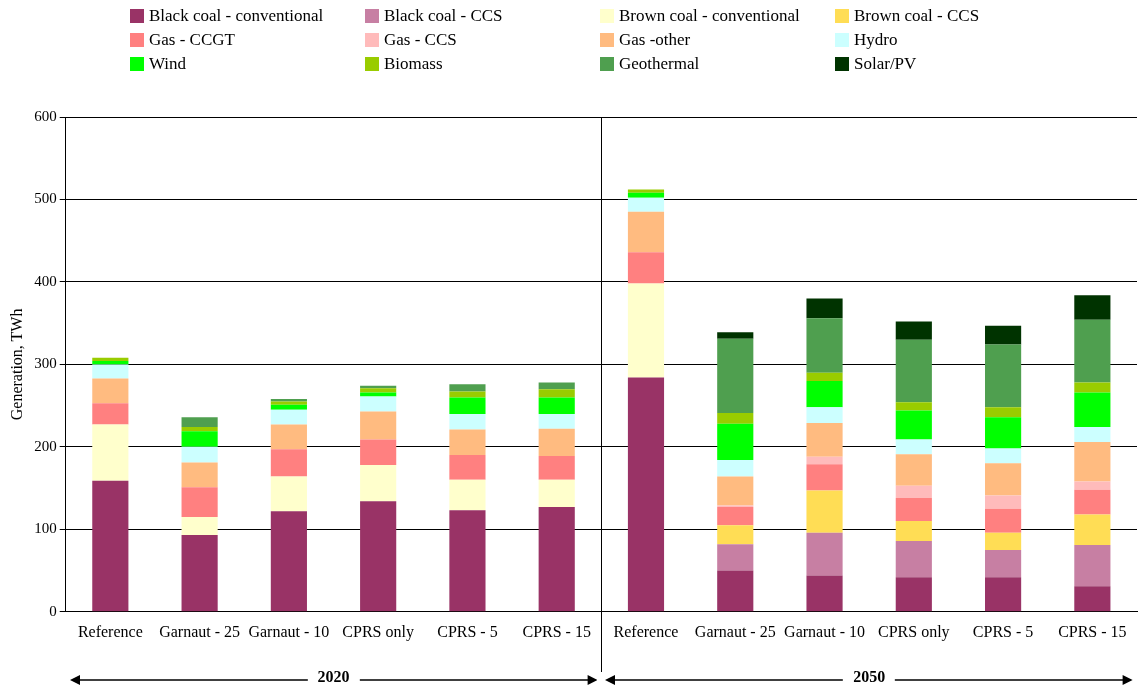 The height and width of the screenshot is (695, 1141). What do you see at coordinates (45, 528) in the screenshot?
I see `y-tick-label: 100` at bounding box center [45, 528].